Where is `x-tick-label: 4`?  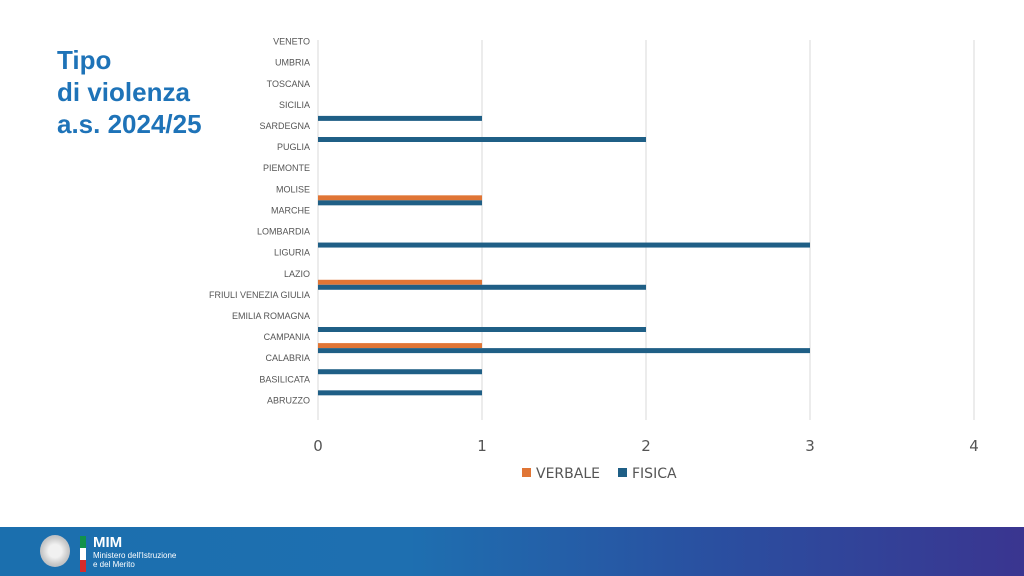 x-tick-label: 4 is located at coordinates (974, 446).